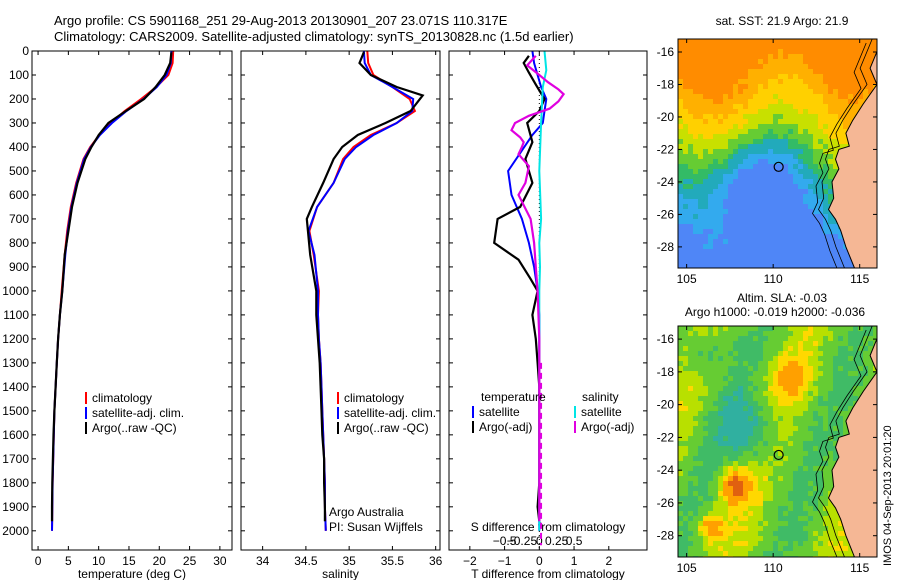 This screenshot has width=900, height=580. I want to click on x-tick-label: 5, so click(68, 561).